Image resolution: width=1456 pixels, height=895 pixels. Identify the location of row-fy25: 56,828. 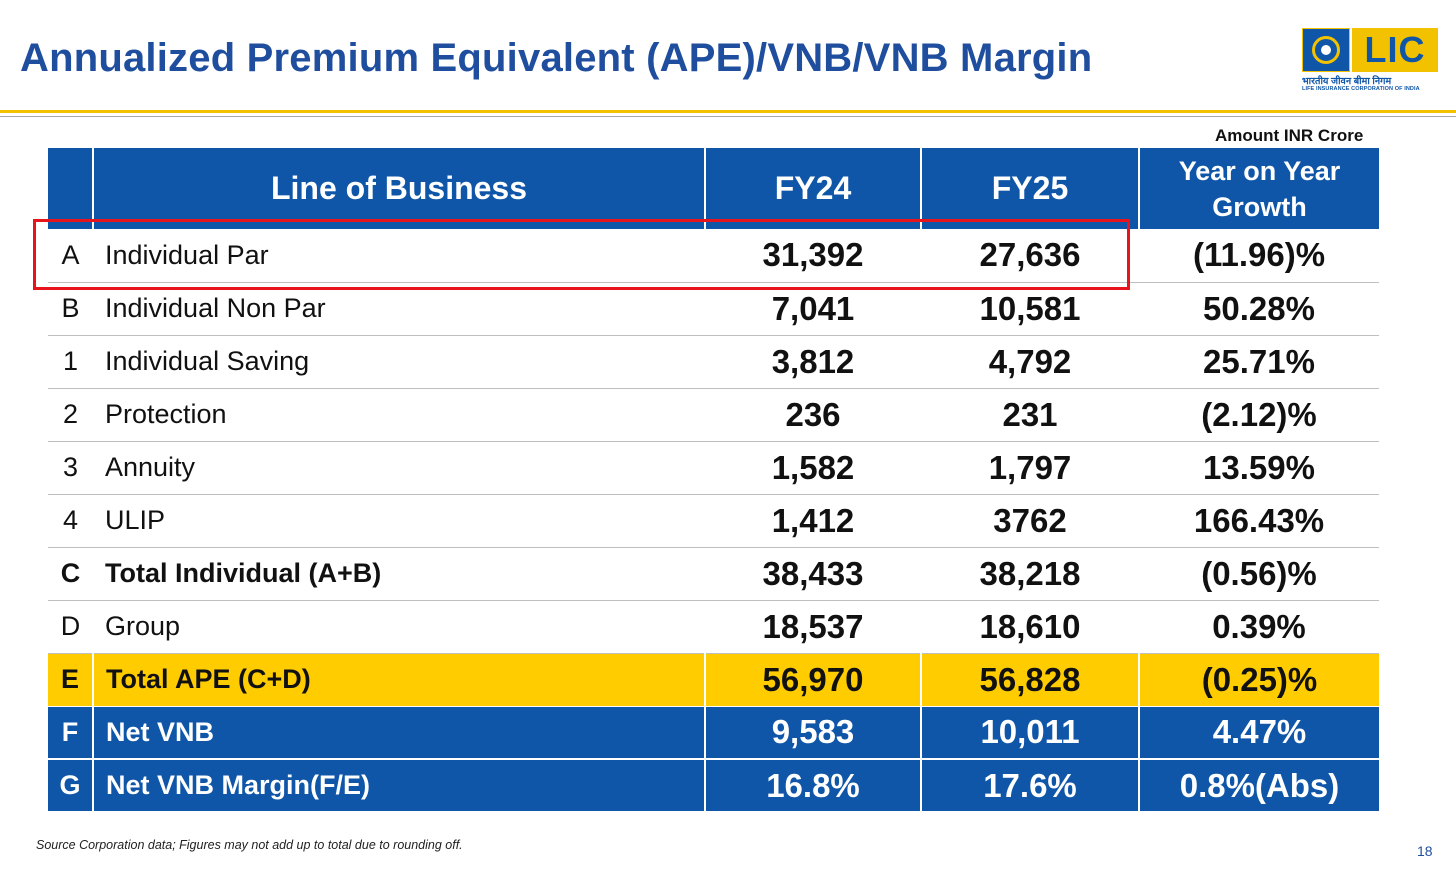
(1029, 680).